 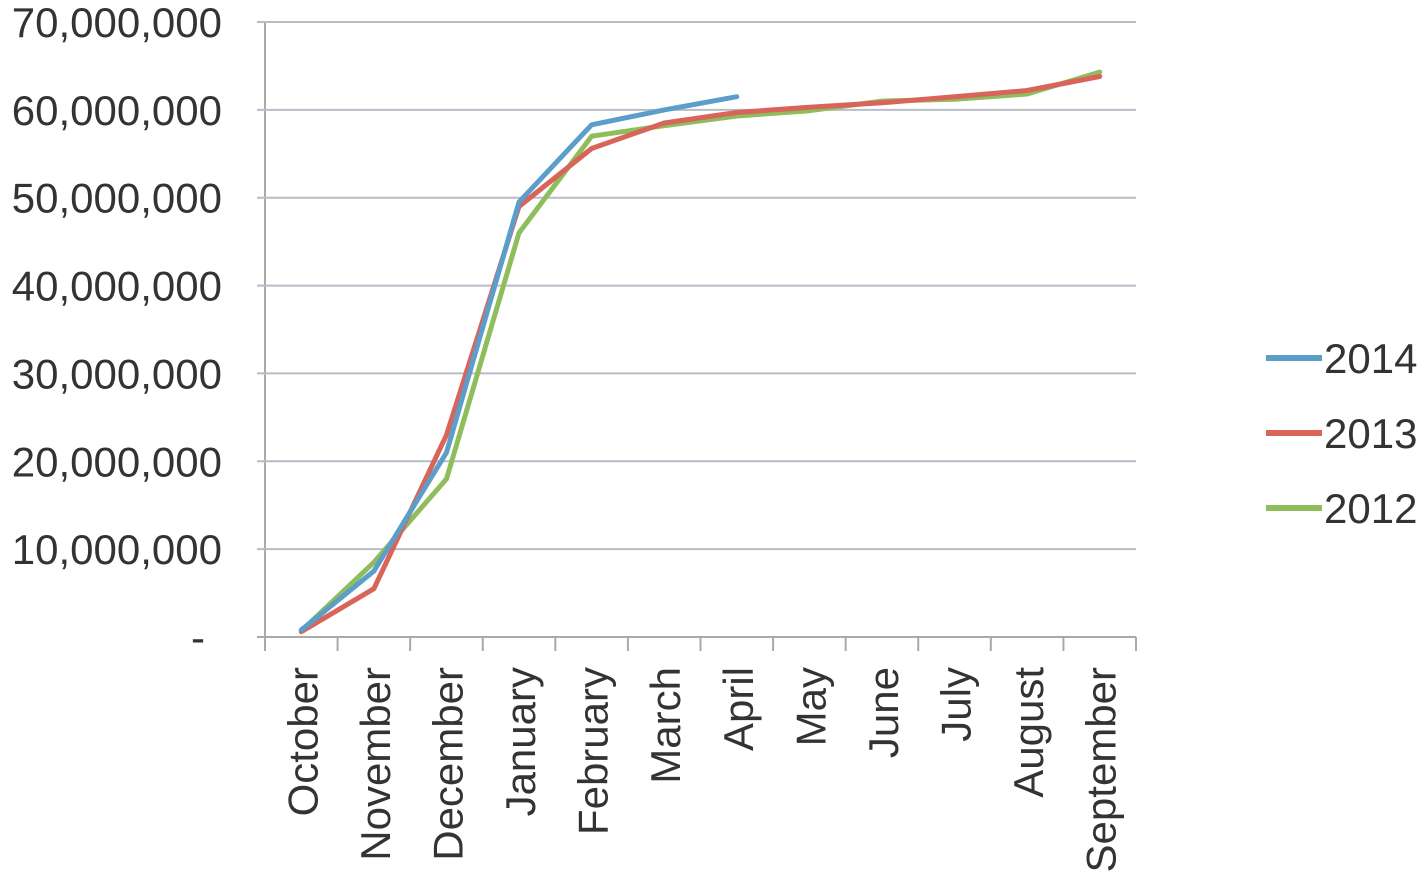 I want to click on legend-label-2013: 2013, so click(x=1370, y=433).